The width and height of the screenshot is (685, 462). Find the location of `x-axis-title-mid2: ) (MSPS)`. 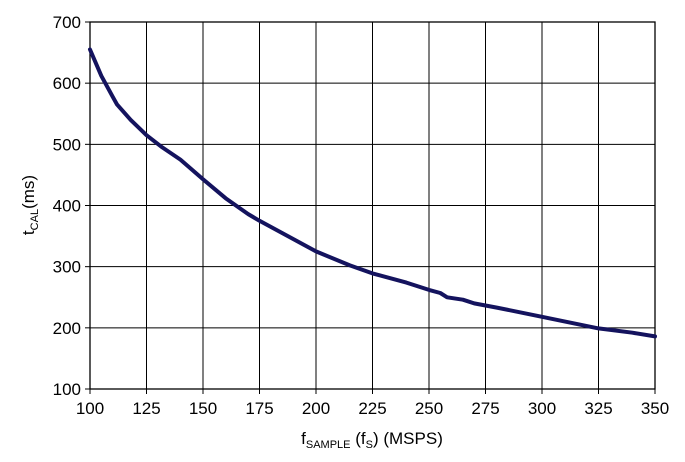

x-axis-title-mid2: ) (MSPS) is located at coordinates (408, 438).